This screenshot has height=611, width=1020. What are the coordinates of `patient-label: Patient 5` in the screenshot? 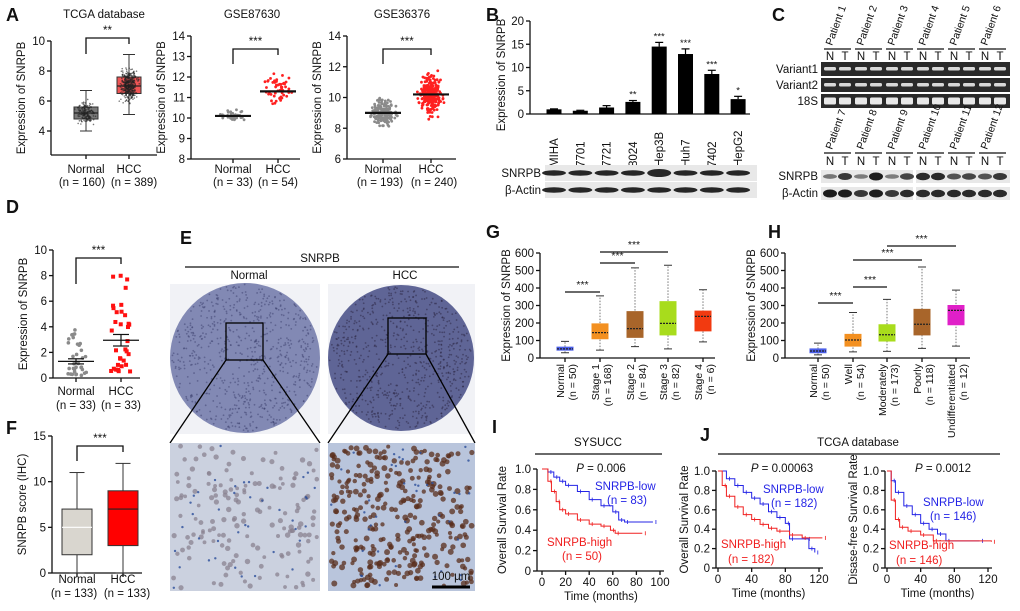 It's located at (961, 25).